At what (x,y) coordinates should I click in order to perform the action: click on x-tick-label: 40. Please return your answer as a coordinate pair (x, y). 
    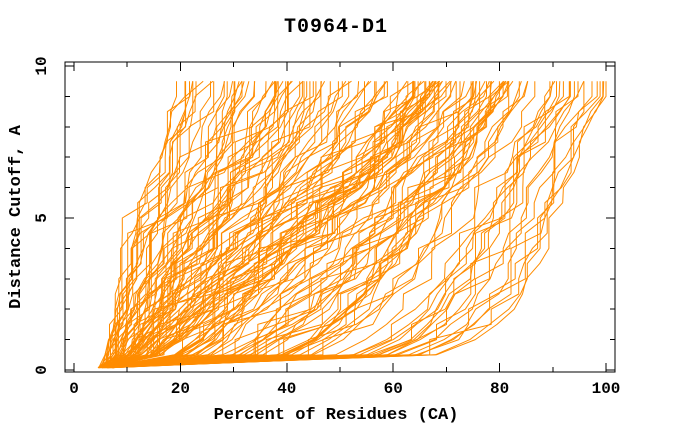
    Looking at the image, I should click on (286, 389).